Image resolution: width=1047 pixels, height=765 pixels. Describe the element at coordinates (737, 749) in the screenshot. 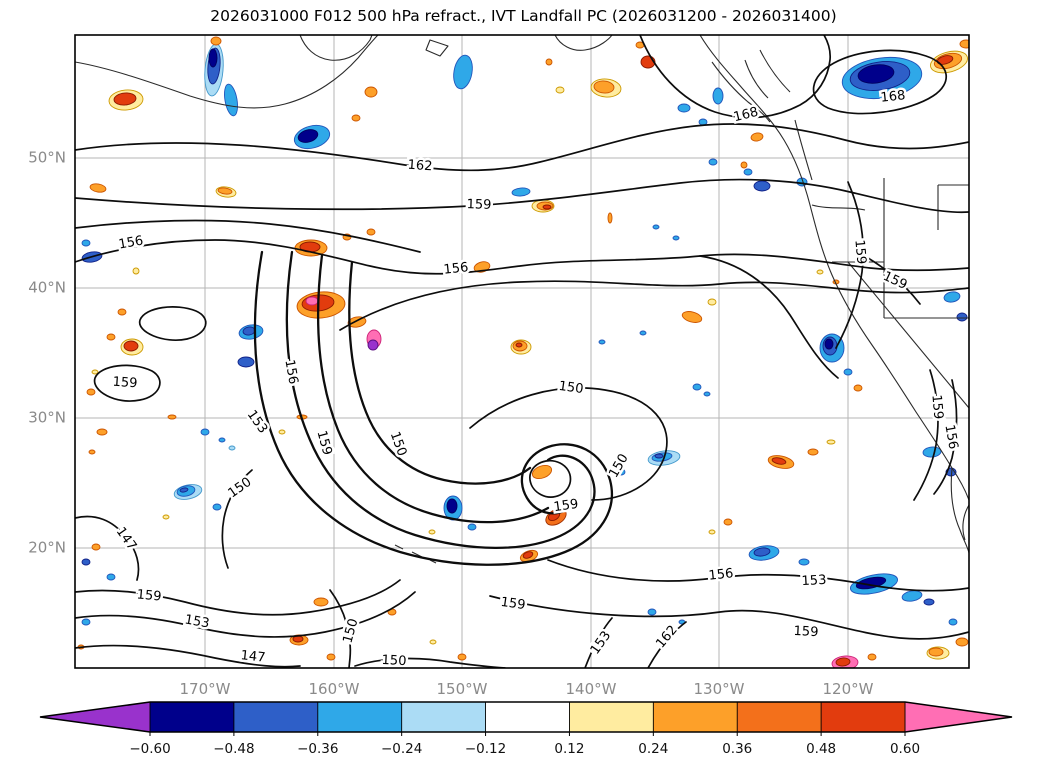

I see `colorbar-tick-label: 0.36` at that location.